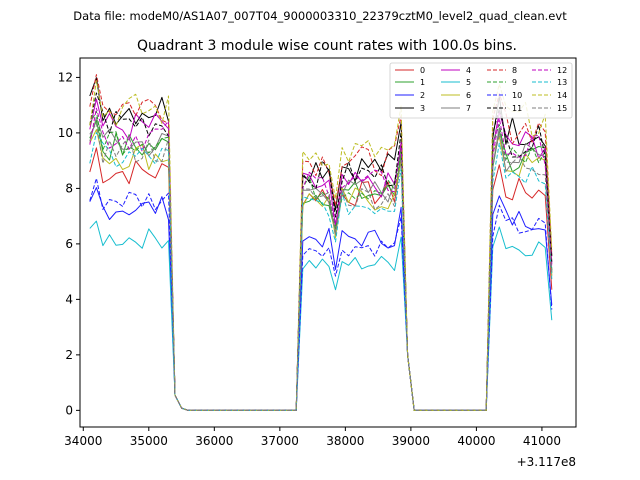  What do you see at coordinates (562, 70) in the screenshot?
I see `legend-label-12: 12` at bounding box center [562, 70].